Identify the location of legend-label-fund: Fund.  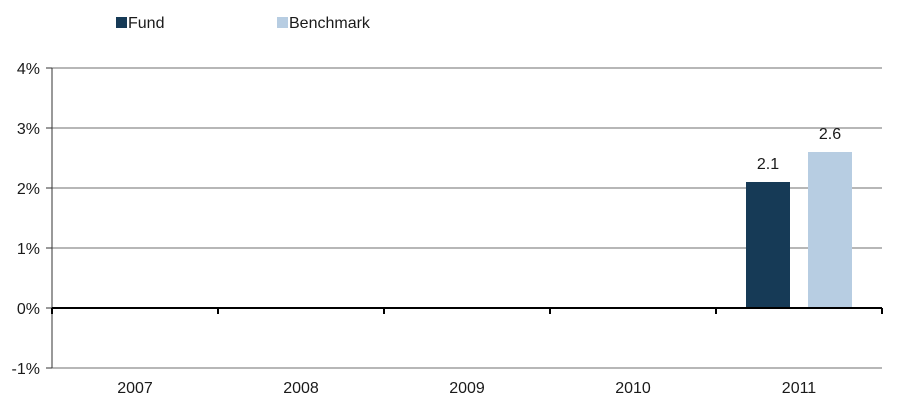
(146, 23).